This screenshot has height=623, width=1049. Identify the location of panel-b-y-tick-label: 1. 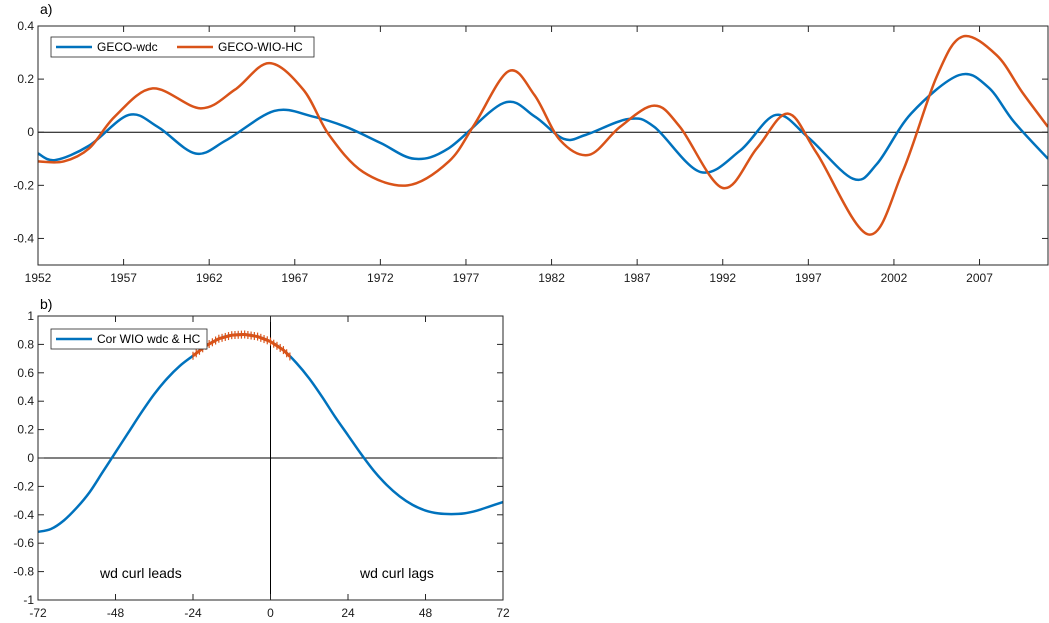
(30, 316).